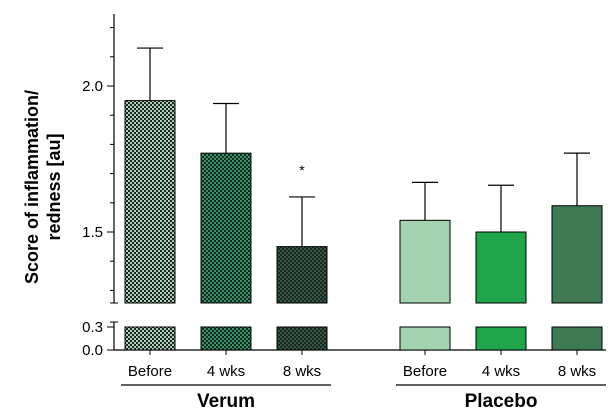 The height and width of the screenshot is (418, 613). What do you see at coordinates (92, 86) in the screenshot?
I see `y-tick-label: 2.0` at bounding box center [92, 86].